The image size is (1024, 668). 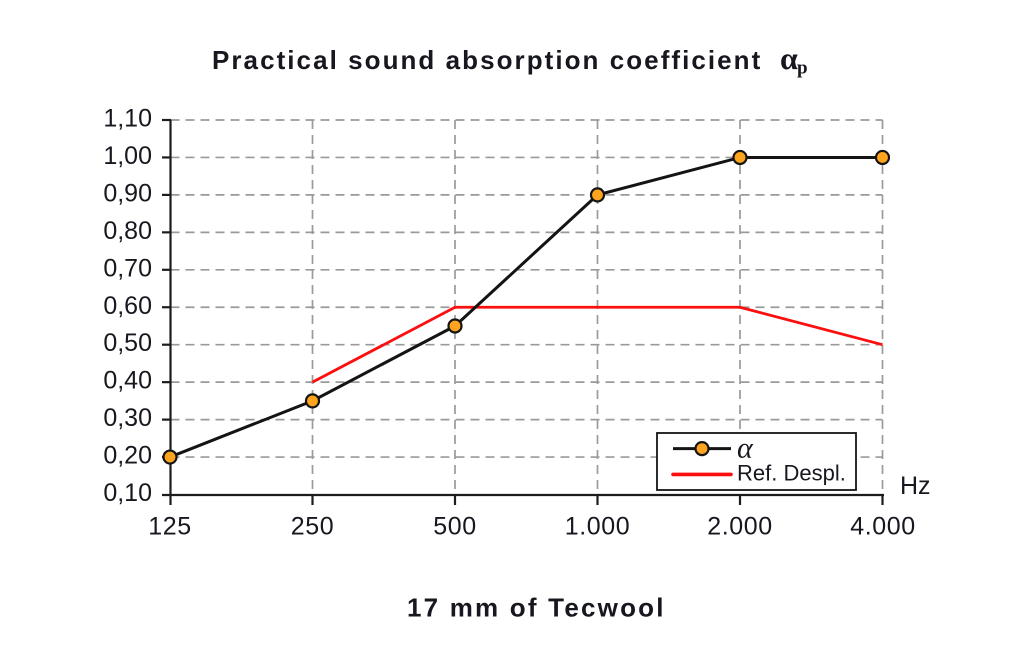 I want to click on svg-text: 0,10, so click(x=127, y=493).